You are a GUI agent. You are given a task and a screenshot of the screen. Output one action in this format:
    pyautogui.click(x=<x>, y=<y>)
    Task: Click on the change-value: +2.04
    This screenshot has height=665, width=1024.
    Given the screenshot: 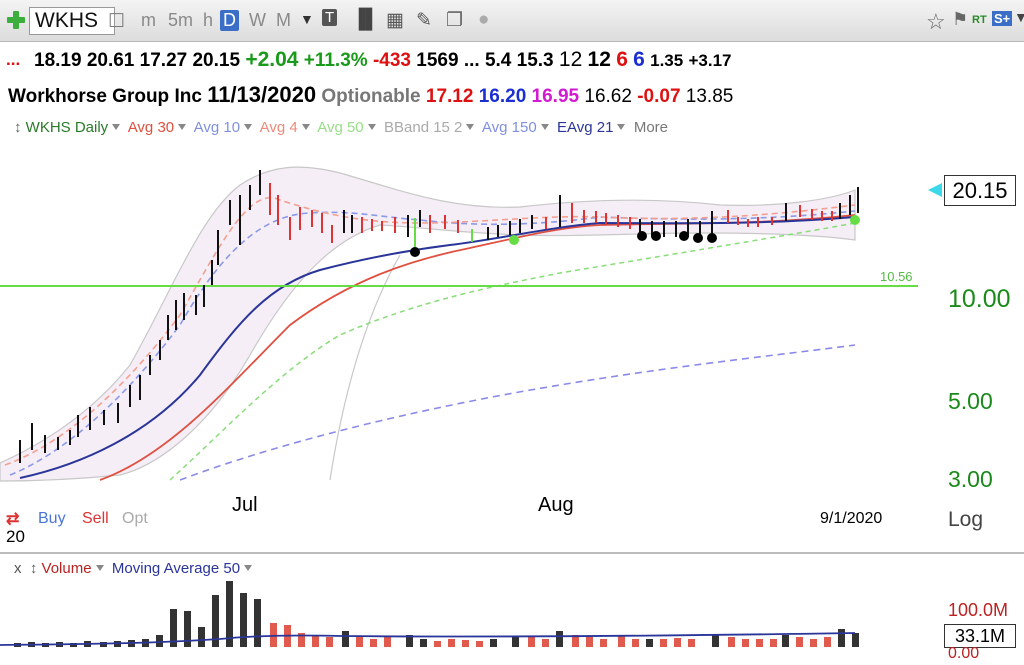 What is the action you would take?
    pyautogui.click(x=272, y=59)
    